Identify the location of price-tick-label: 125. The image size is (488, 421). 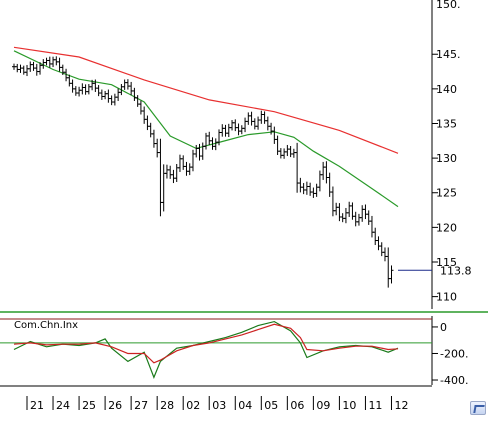
(446, 193).